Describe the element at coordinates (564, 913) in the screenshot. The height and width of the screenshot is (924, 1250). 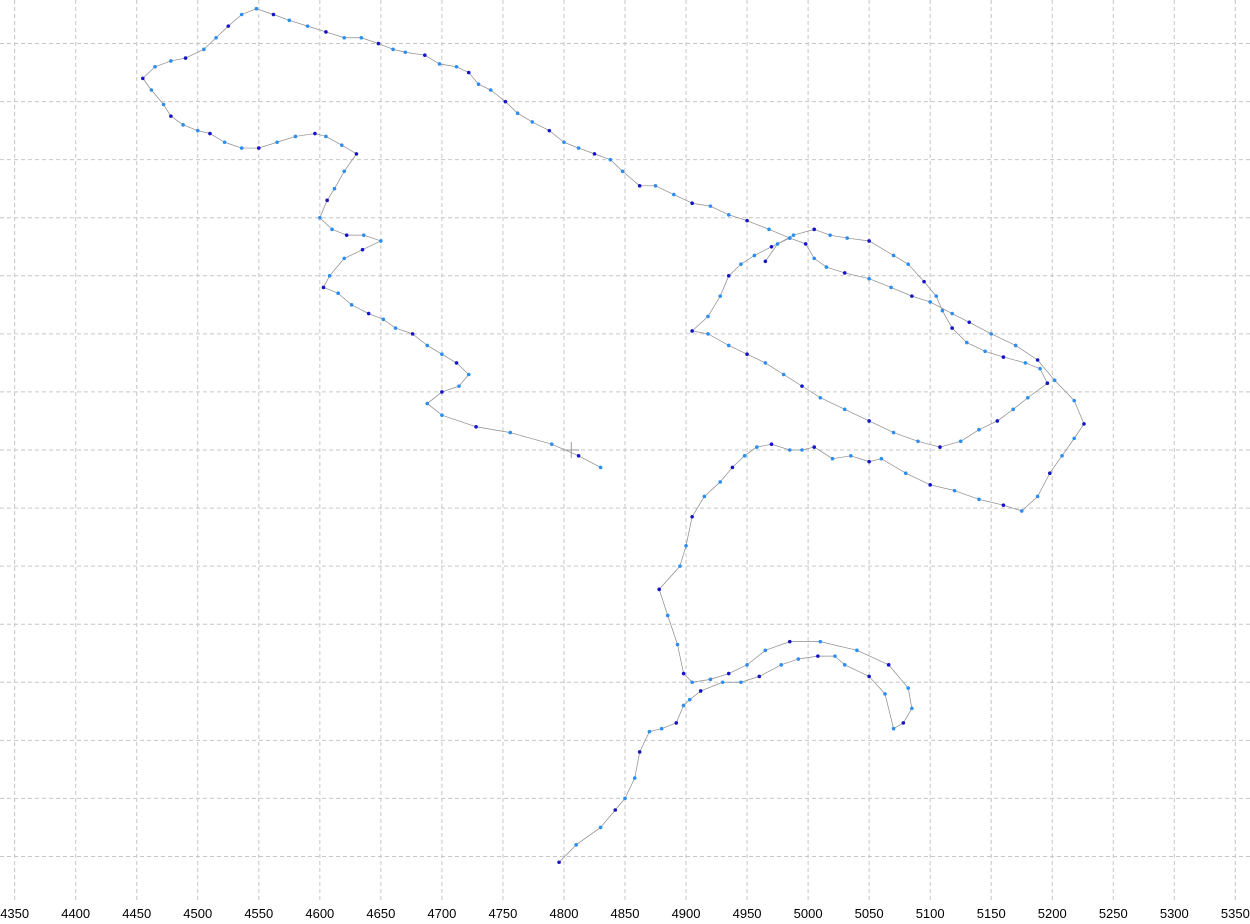
I see `x-tick-label: 4800` at that location.